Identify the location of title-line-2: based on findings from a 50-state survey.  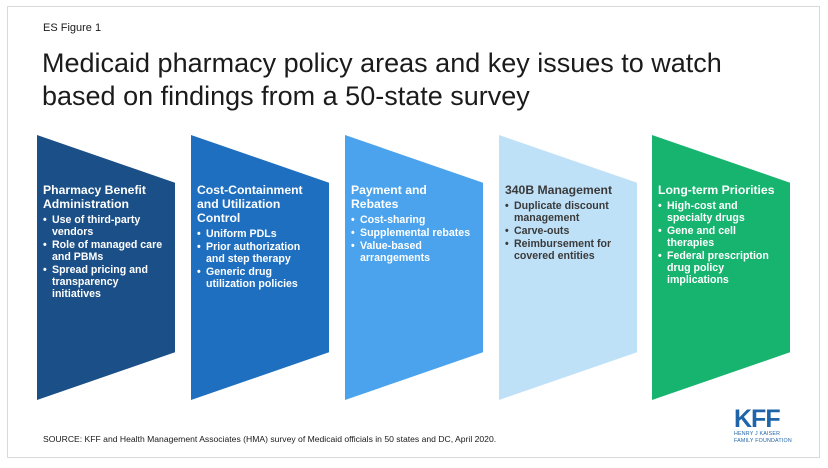
(286, 96).